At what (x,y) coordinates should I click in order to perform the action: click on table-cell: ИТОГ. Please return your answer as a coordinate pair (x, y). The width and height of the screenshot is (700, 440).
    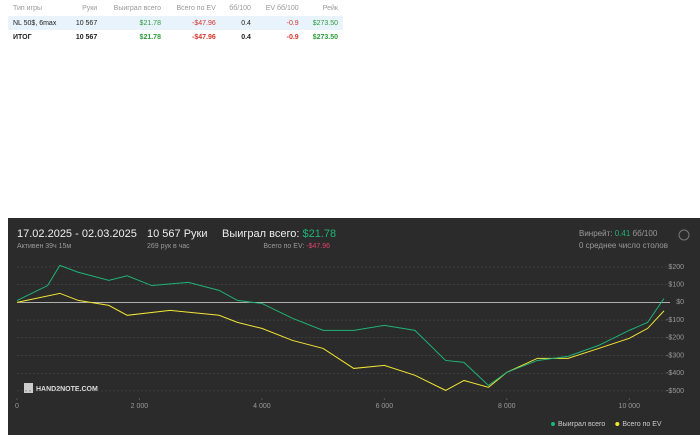
    Looking at the image, I should click on (22, 37).